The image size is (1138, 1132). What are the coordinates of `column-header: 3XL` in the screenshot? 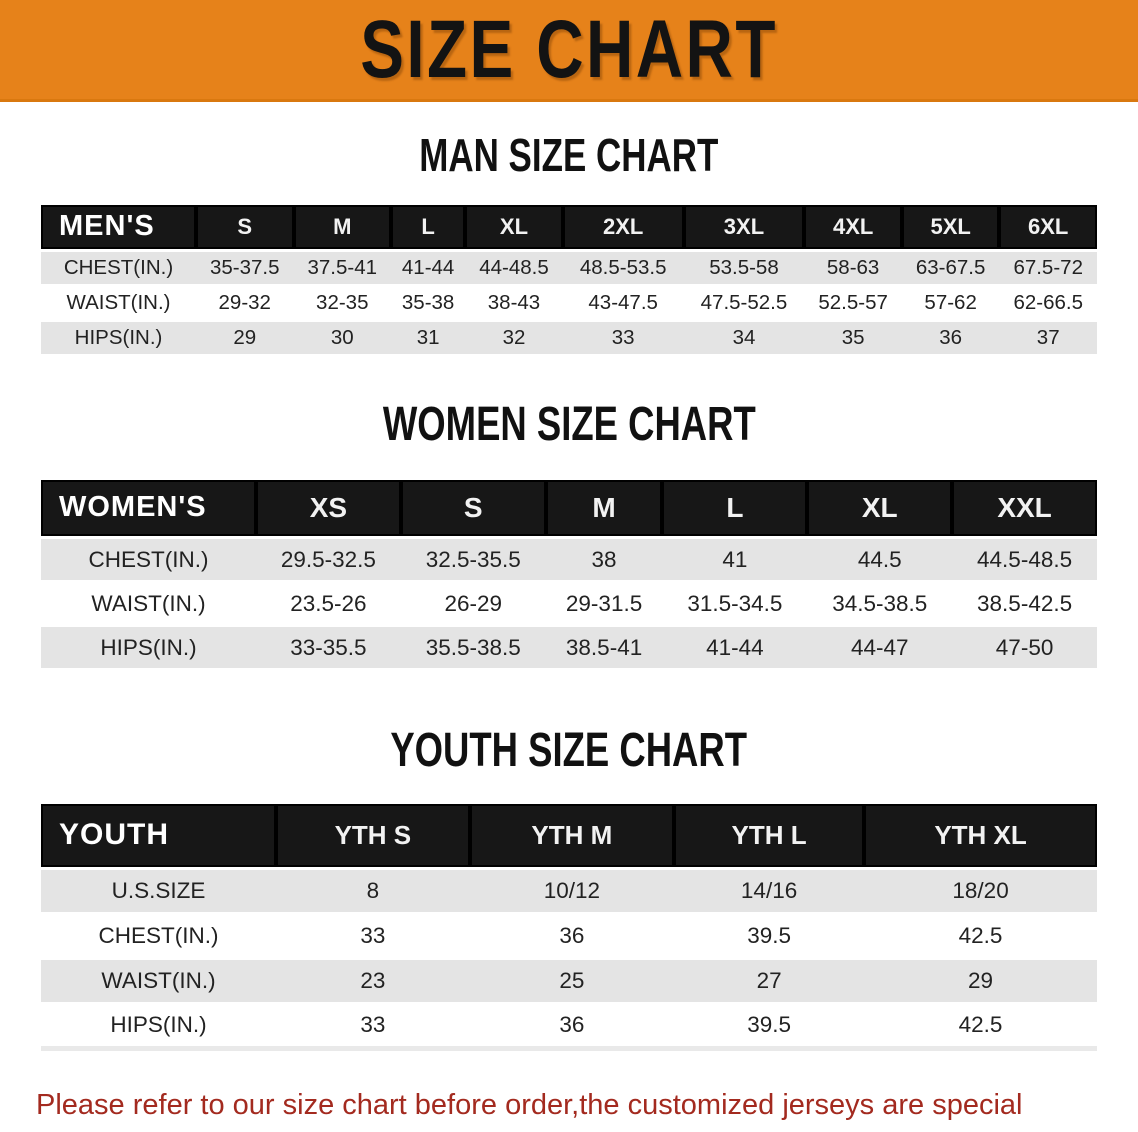 It's located at (744, 227).